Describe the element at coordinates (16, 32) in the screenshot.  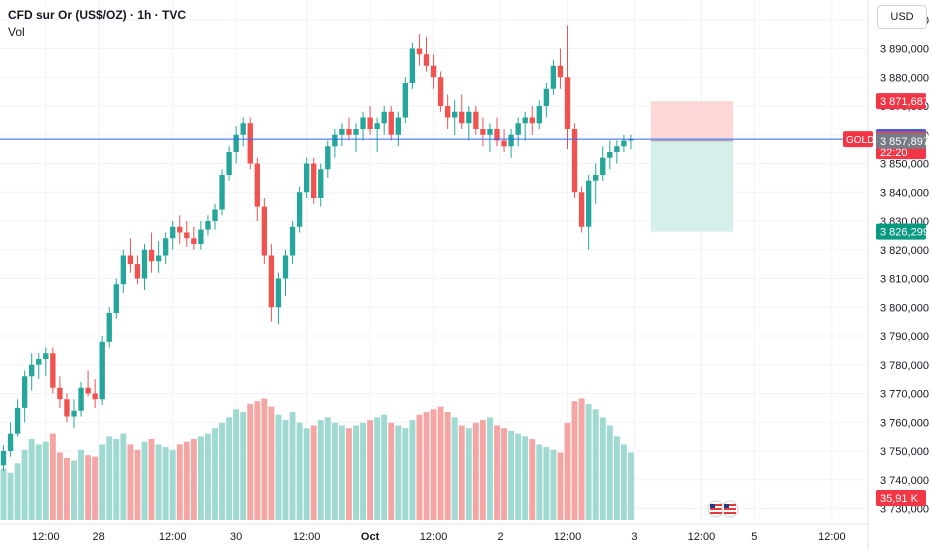
I see `volume-legend: Vol` at that location.